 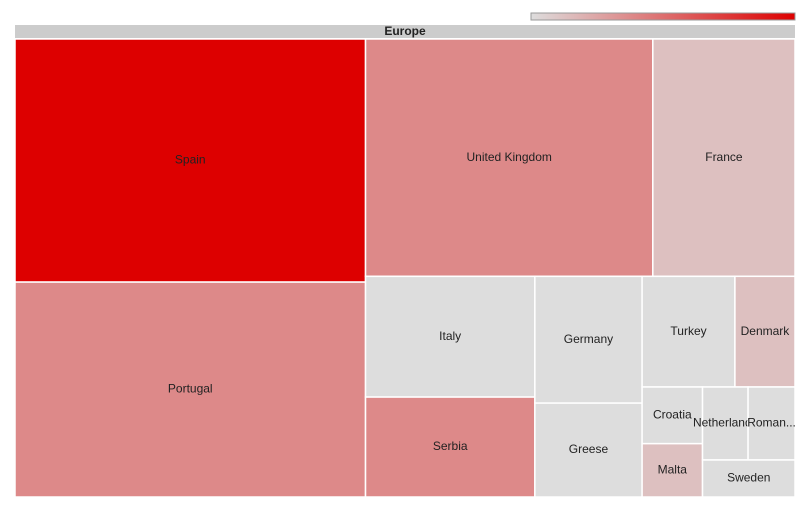 I want to click on tile-label: Croatia, so click(x=672, y=414).